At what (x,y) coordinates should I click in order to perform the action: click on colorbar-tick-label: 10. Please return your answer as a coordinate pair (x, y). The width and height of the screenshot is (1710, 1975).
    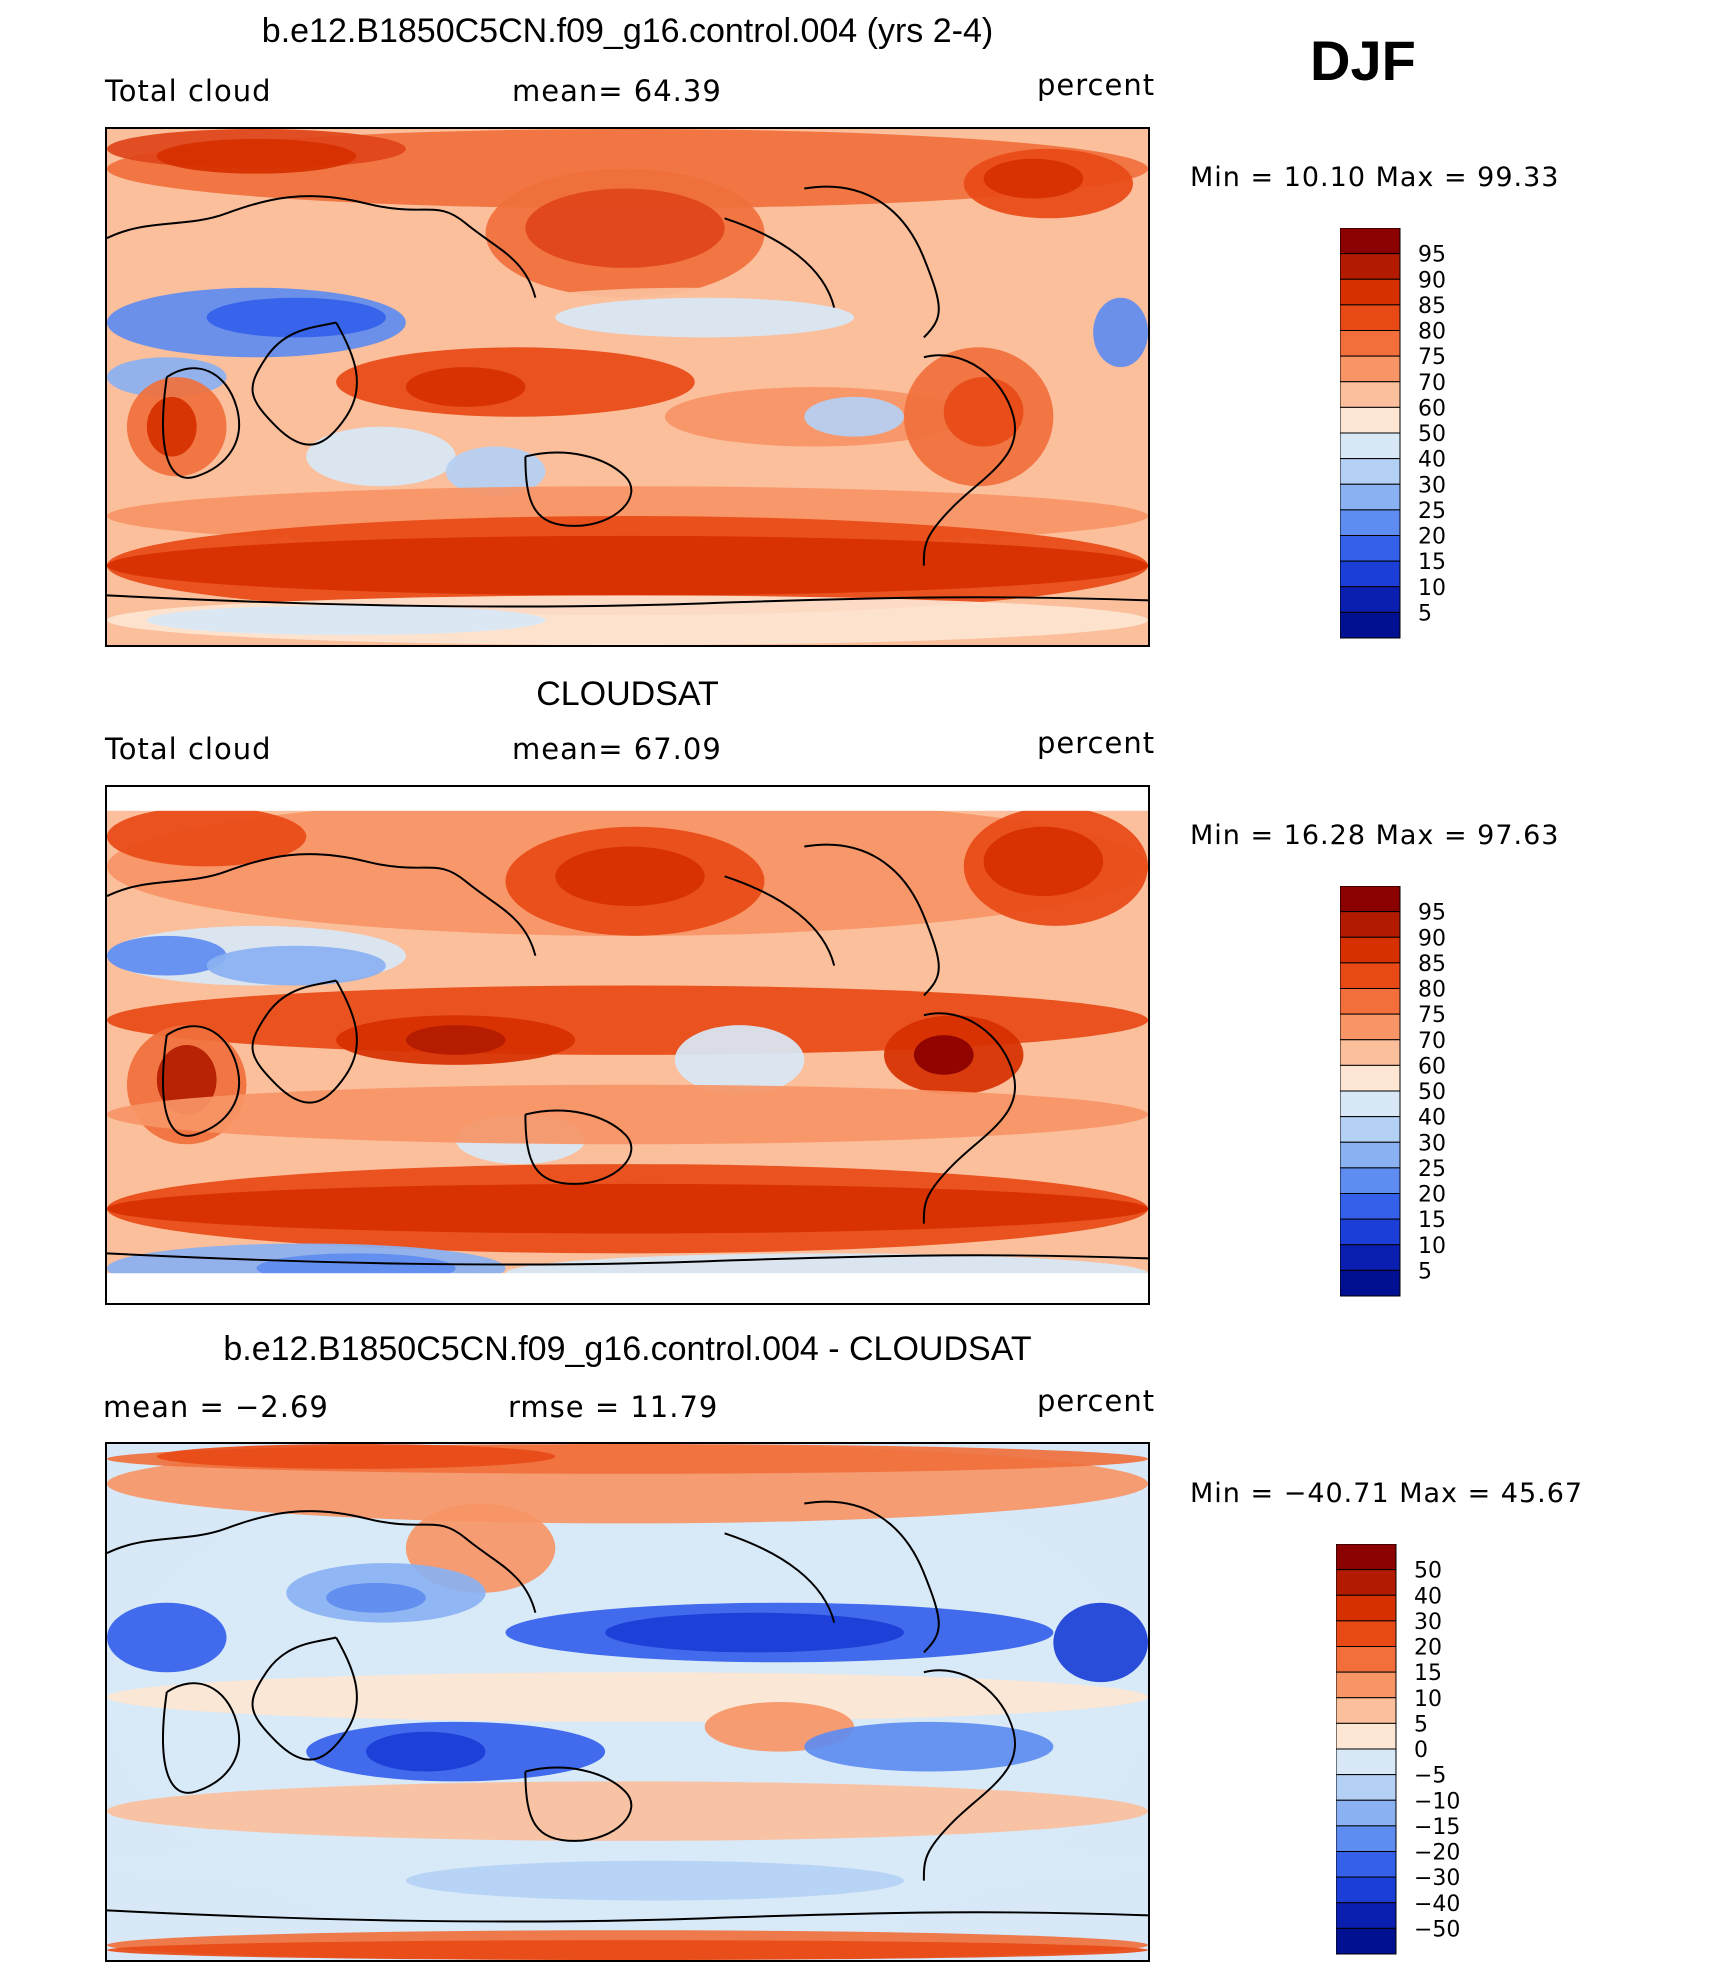
    Looking at the image, I should click on (1432, 588).